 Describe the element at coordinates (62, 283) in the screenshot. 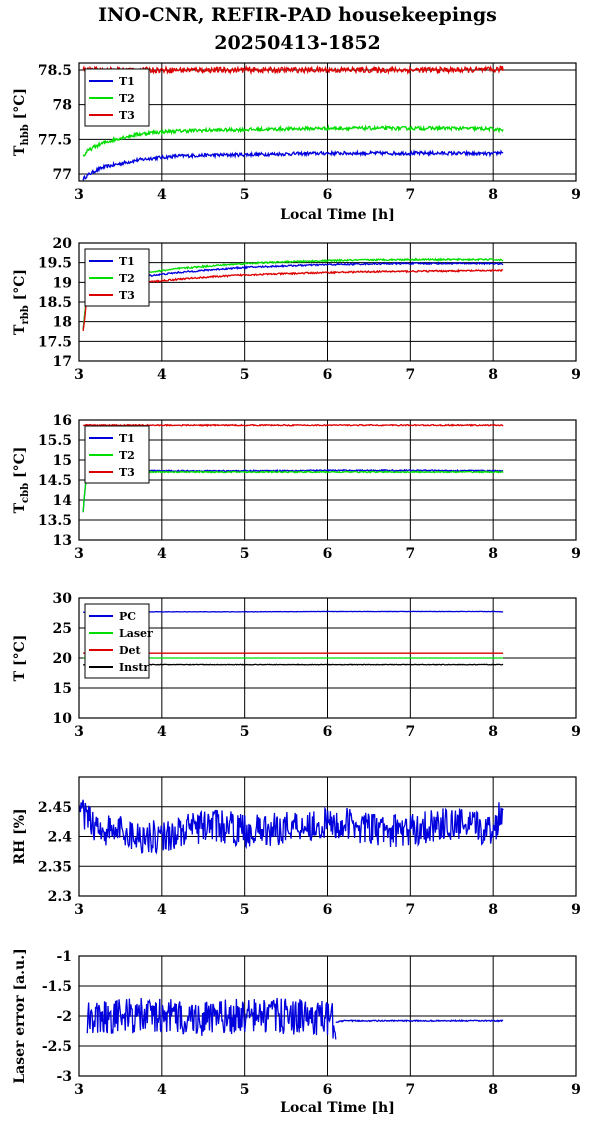

I see `y-tick-label: 19` at that location.